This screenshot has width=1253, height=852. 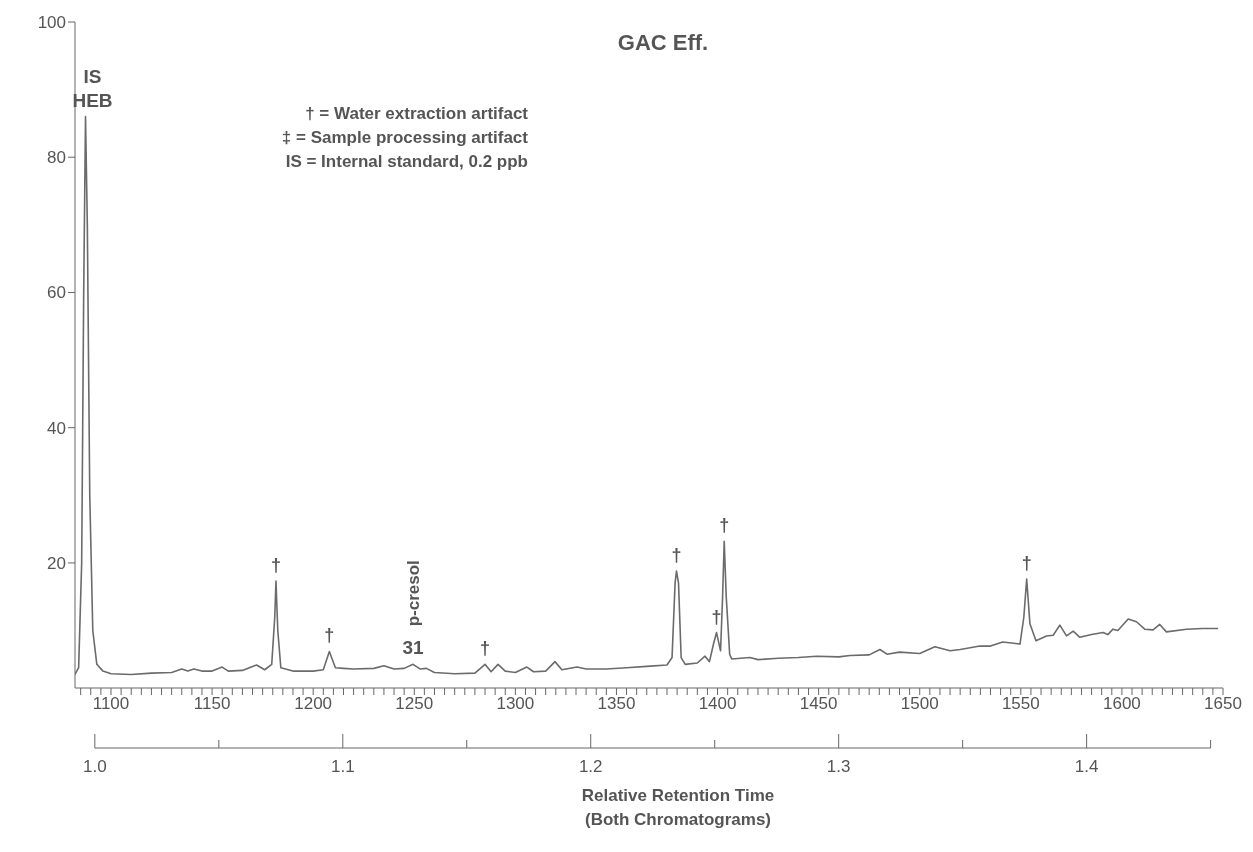 What do you see at coordinates (663, 43) in the screenshot?
I see `chart-title: GAC Eff.` at bounding box center [663, 43].